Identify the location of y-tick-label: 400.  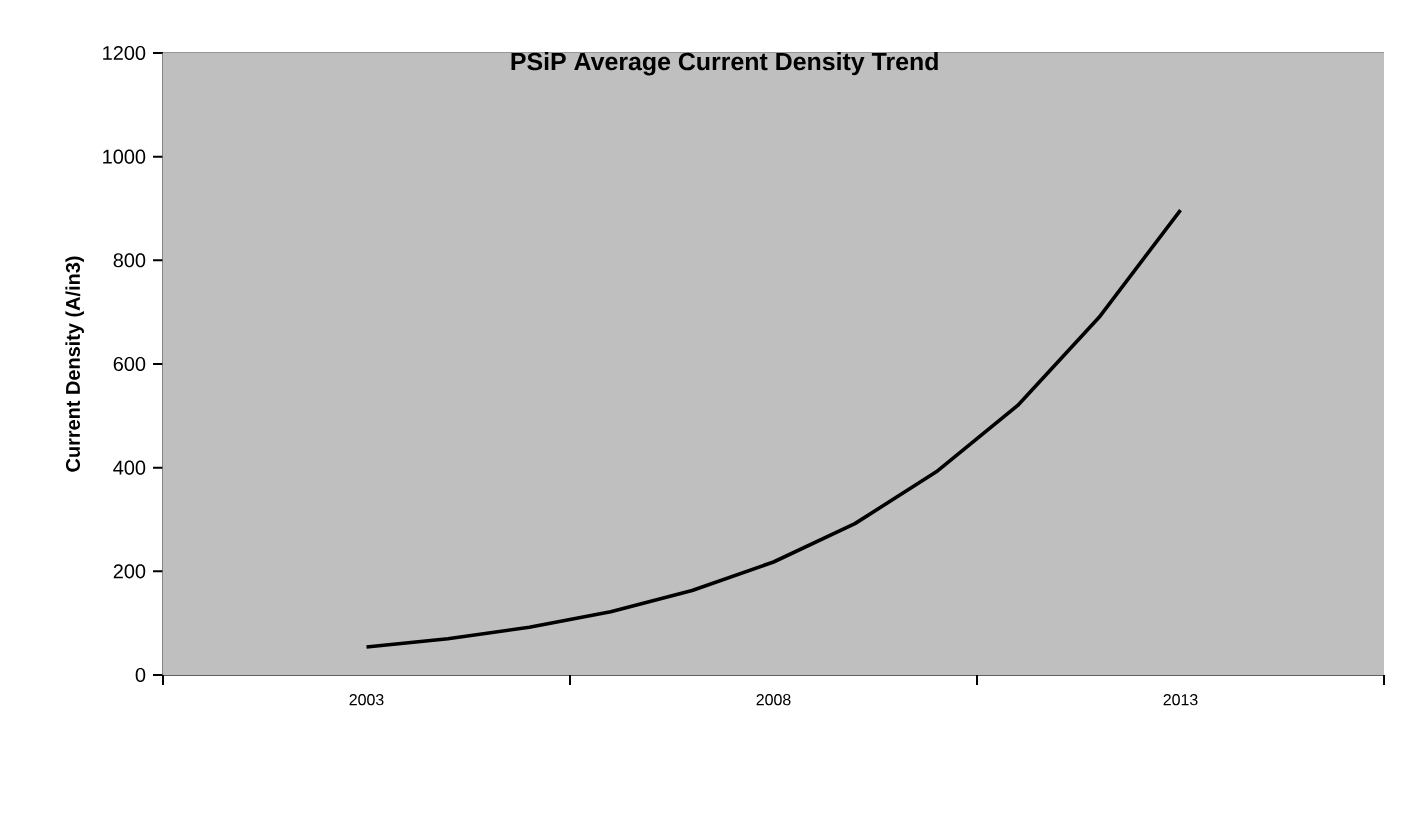
(129, 467).